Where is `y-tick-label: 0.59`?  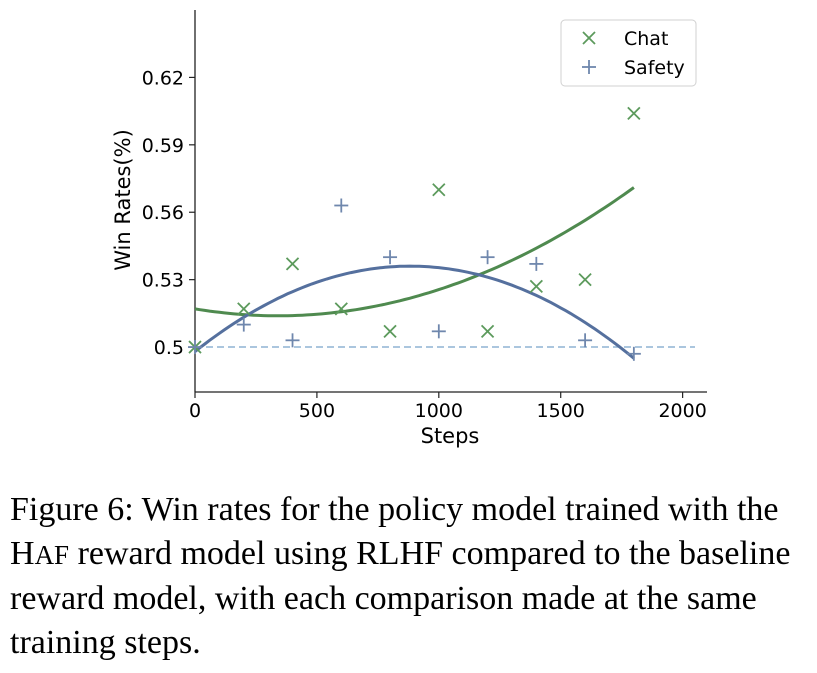
y-tick-label: 0.59 is located at coordinates (163, 146).